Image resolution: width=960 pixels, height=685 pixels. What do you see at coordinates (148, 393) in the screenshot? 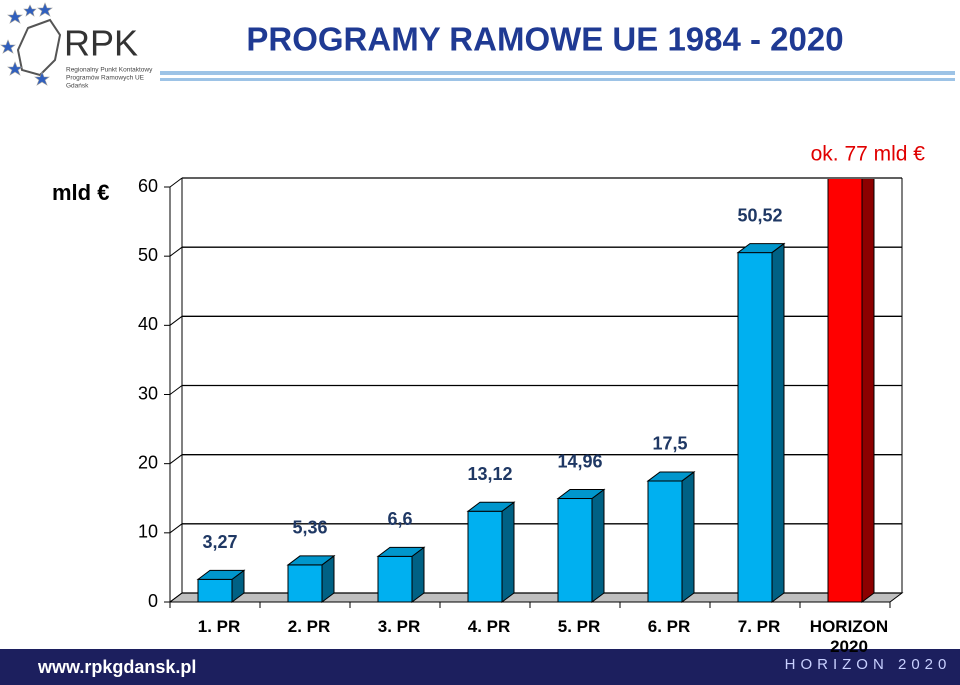
I see `y-tick-label: 30` at bounding box center [148, 393].